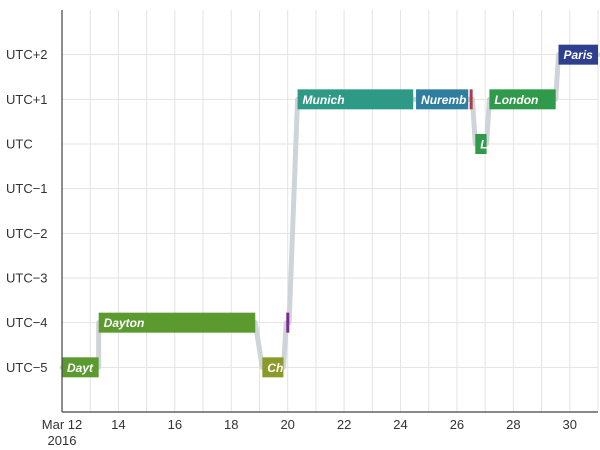 The image size is (600, 450). I want to click on segment-label: Dayton, so click(124, 323).